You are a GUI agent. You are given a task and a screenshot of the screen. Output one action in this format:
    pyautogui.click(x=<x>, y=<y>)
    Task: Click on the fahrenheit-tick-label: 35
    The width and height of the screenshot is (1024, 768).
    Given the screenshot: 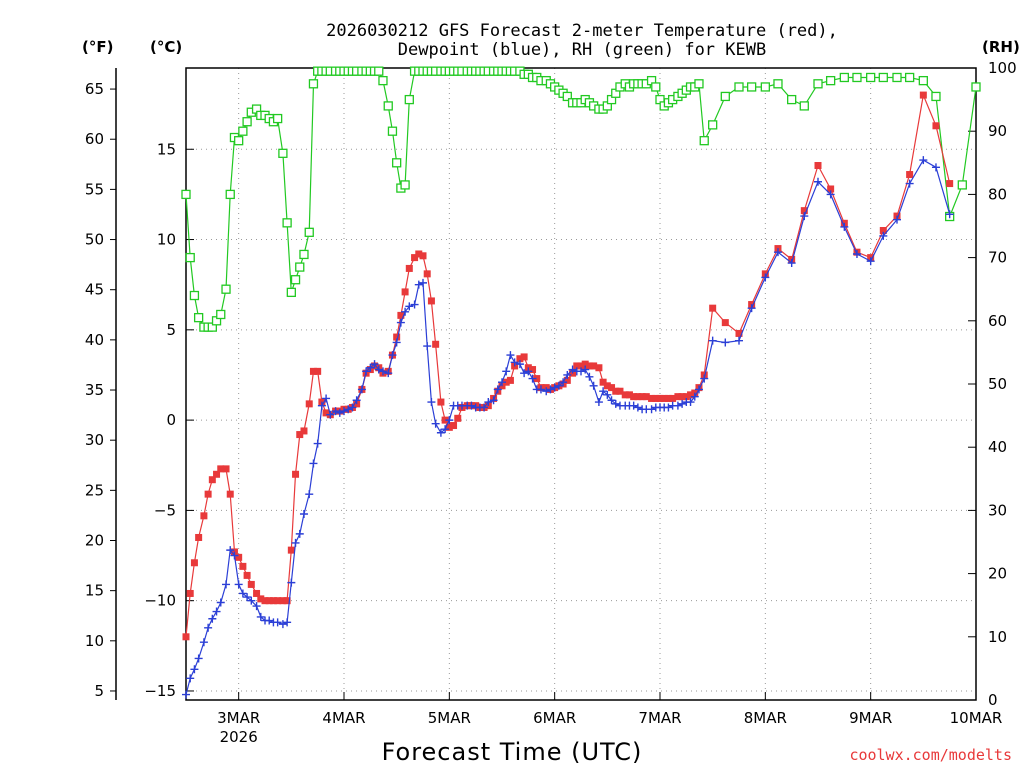 What is the action you would take?
    pyautogui.click(x=94, y=390)
    